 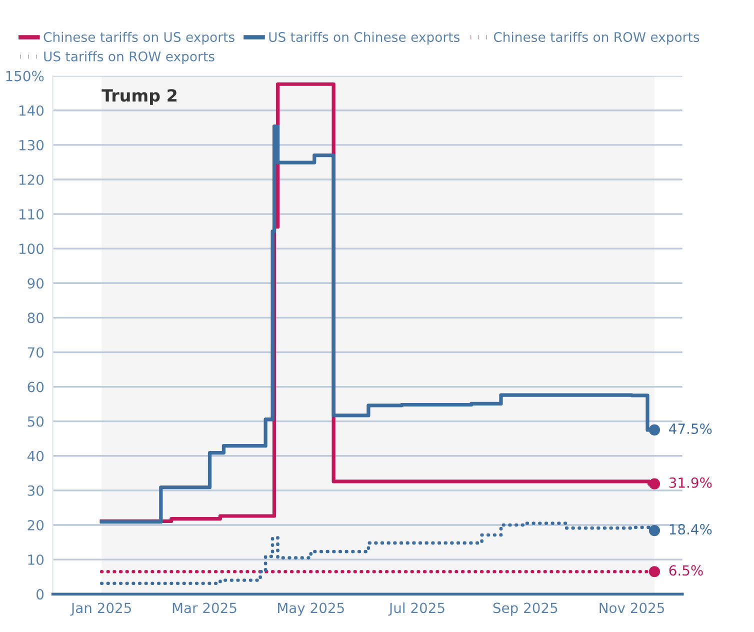 What do you see at coordinates (139, 38) in the screenshot?
I see `legend-label: Chinese tariffs on US exports` at bounding box center [139, 38].